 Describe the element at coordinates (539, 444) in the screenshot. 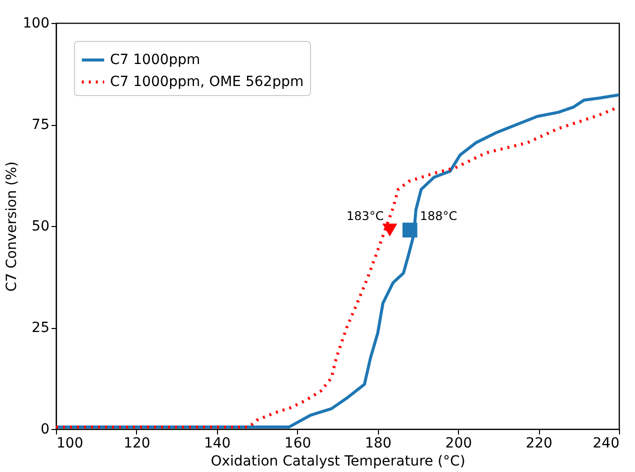

I see `x-tick-label: 220` at that location.